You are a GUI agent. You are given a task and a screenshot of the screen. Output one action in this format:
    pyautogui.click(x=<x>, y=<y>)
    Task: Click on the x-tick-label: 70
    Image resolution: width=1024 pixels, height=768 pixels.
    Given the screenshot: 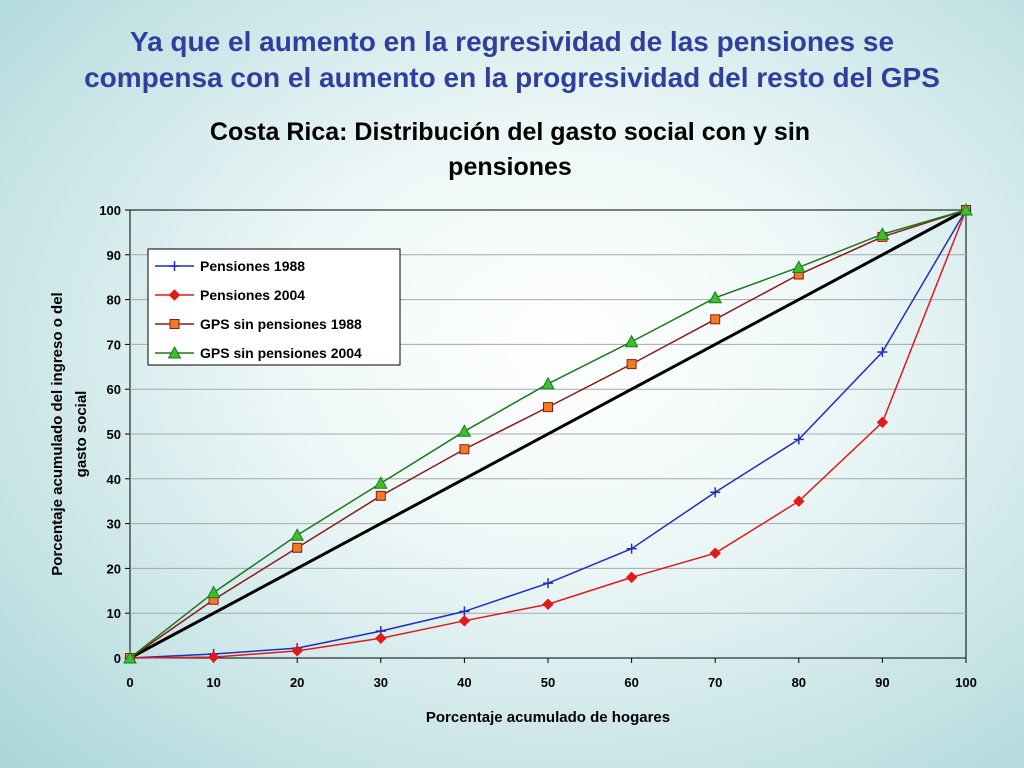 What is the action you would take?
    pyautogui.click(x=715, y=682)
    